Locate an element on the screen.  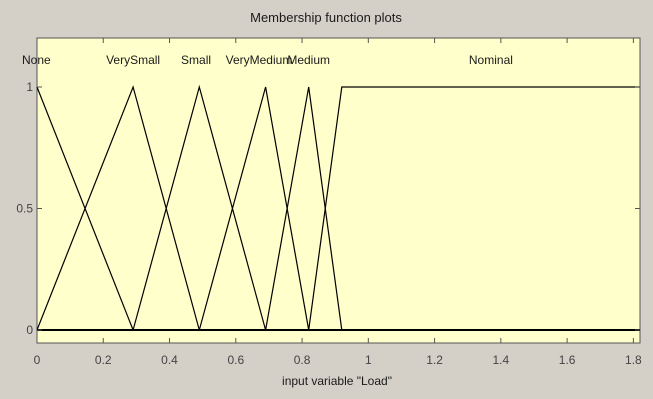
x-tick-label: 0.4 is located at coordinates (169, 360).